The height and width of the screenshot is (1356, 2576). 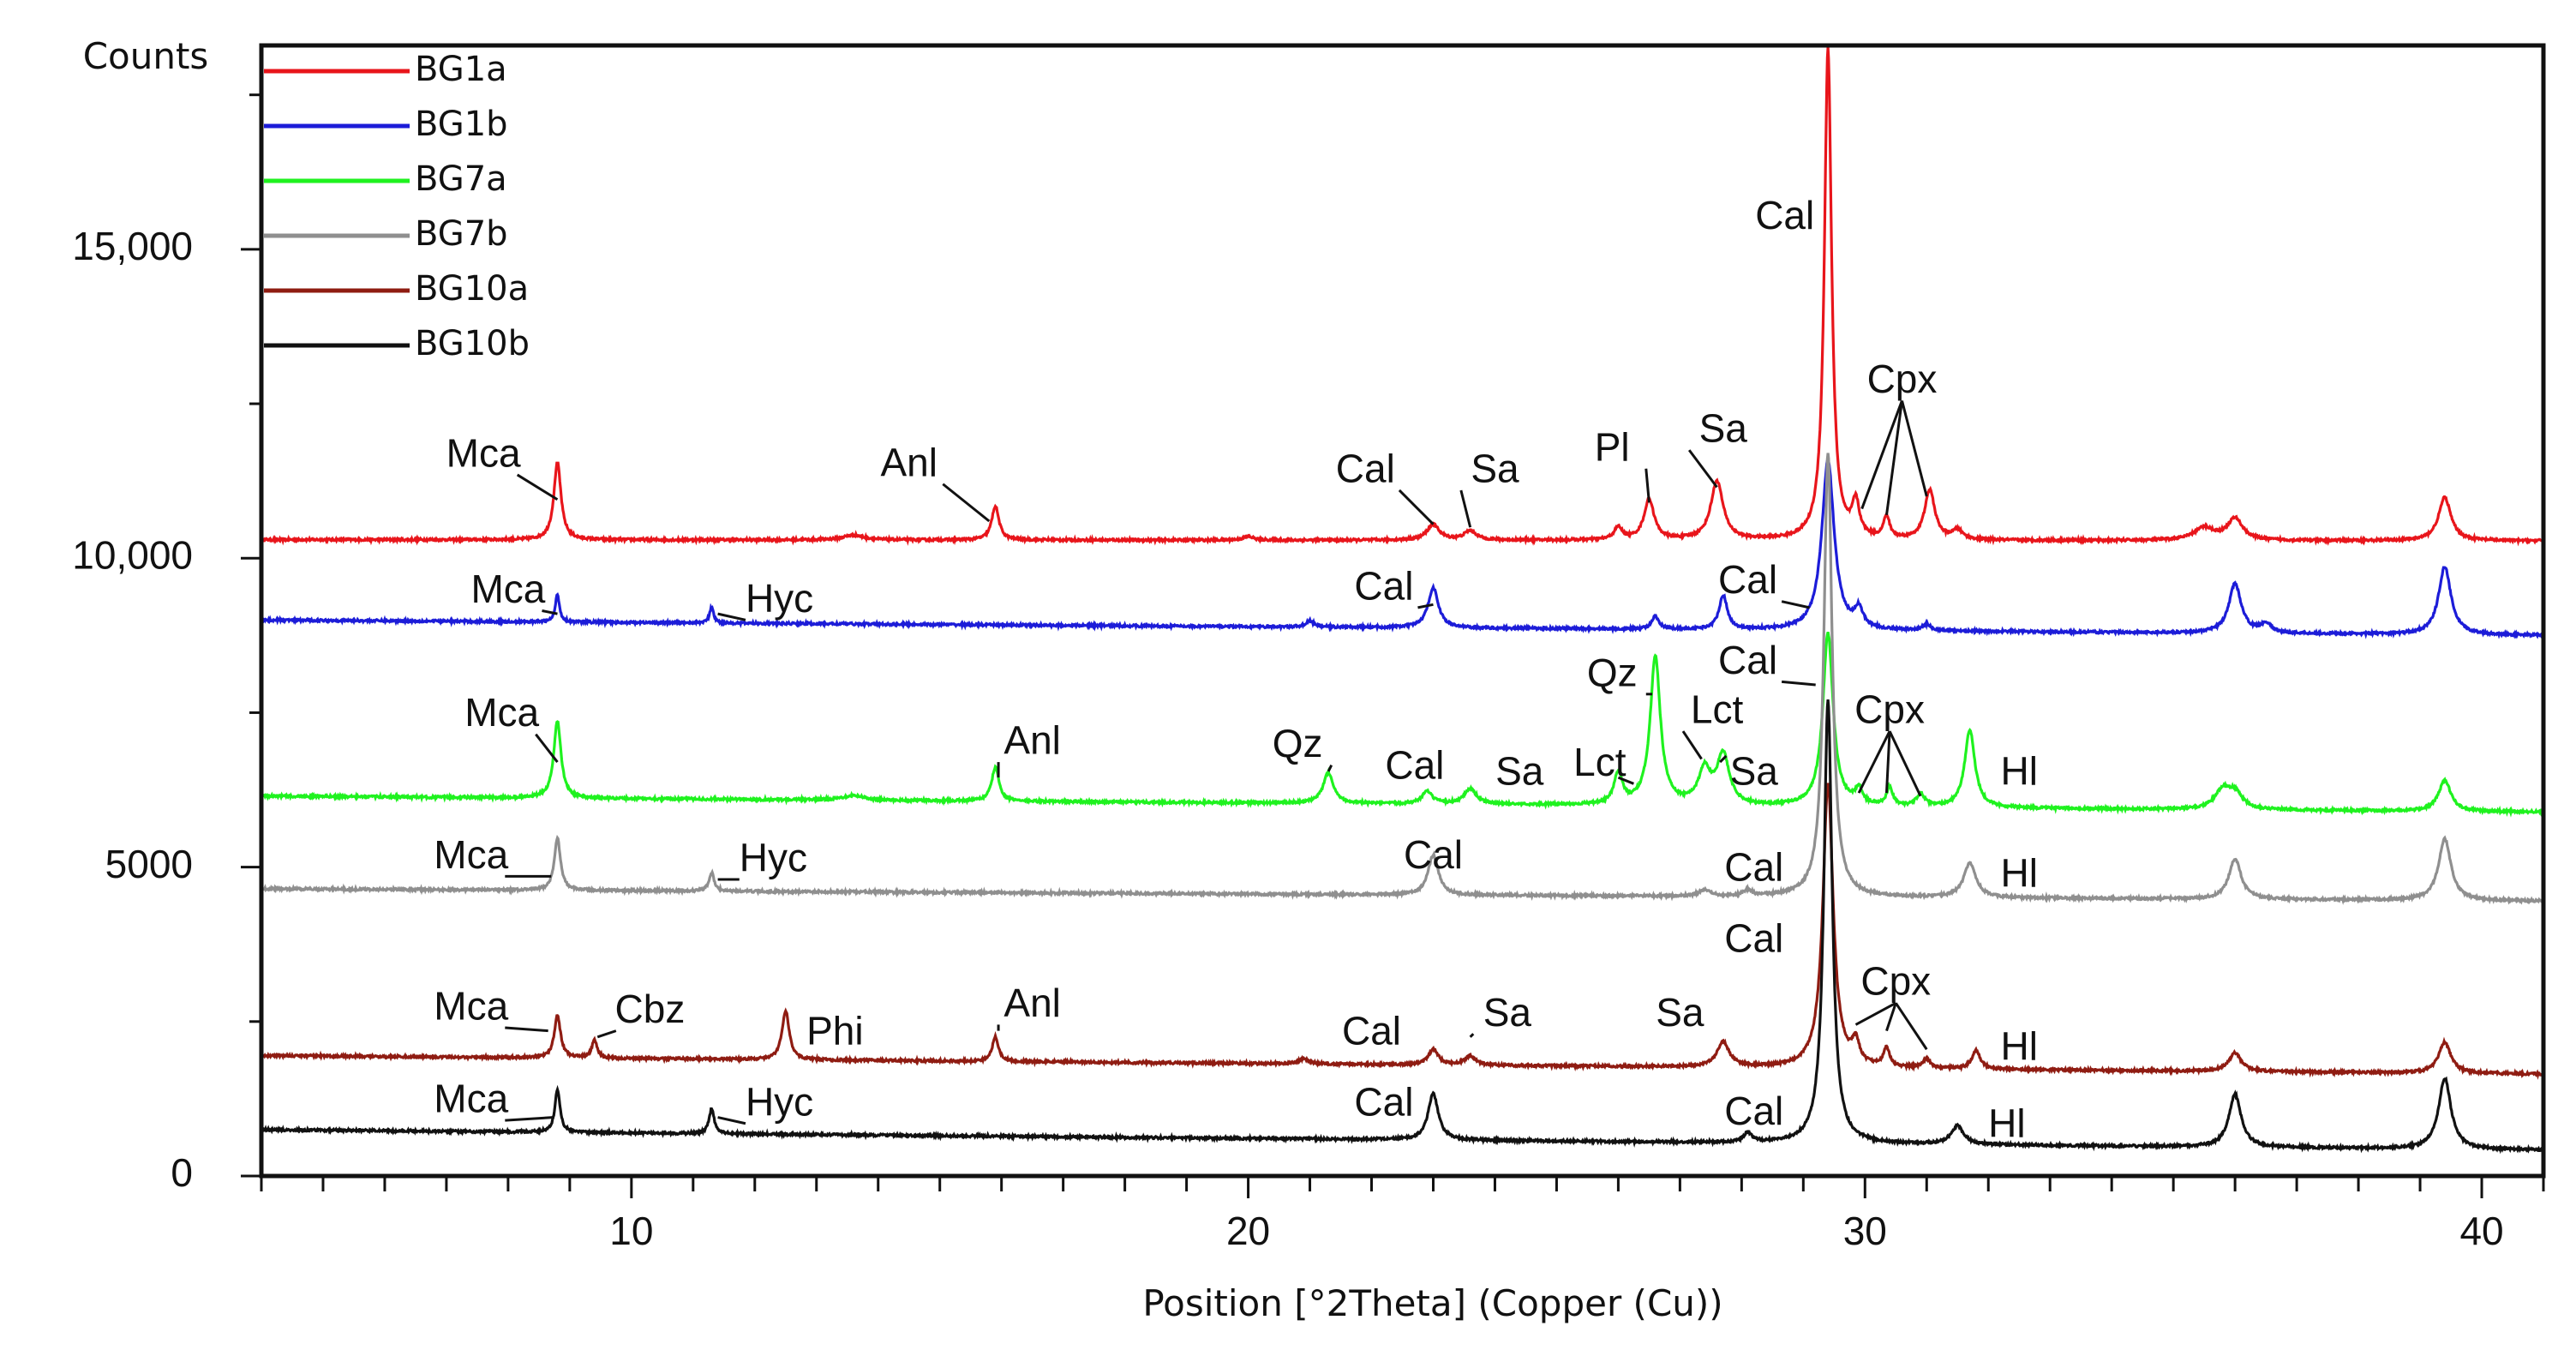 I want to click on x-axis-title: Position [°2Theta] (Copper (Cu)), so click(x=1432, y=1303).